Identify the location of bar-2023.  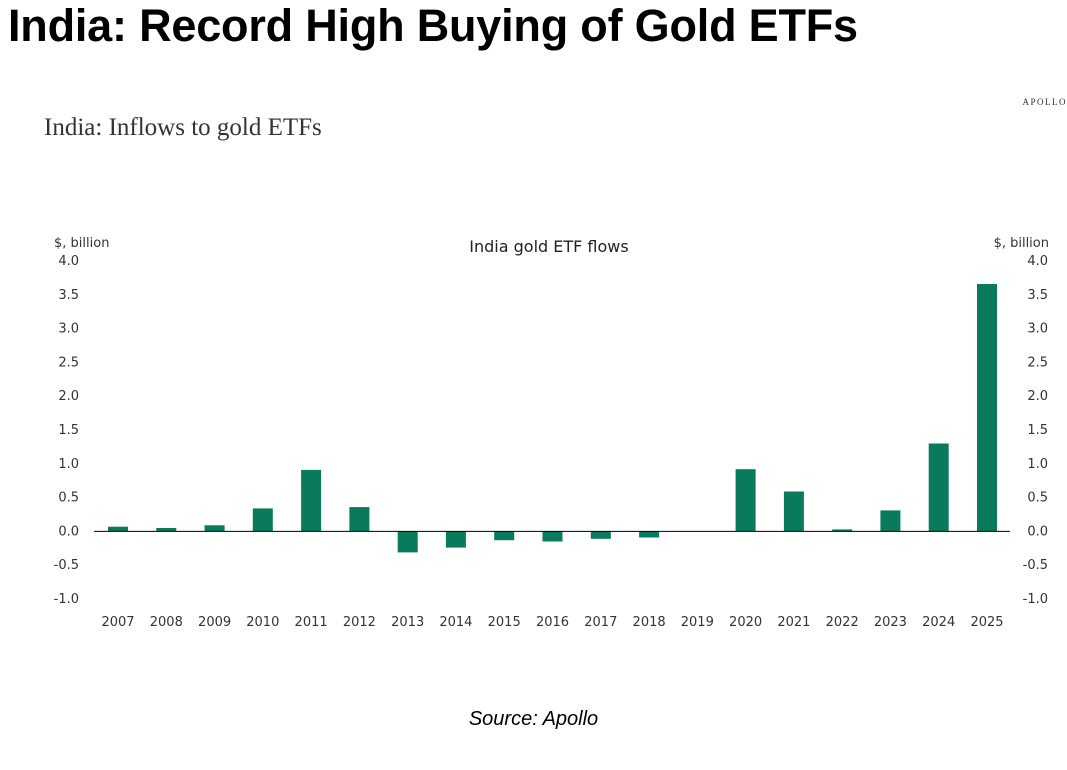
(890, 521).